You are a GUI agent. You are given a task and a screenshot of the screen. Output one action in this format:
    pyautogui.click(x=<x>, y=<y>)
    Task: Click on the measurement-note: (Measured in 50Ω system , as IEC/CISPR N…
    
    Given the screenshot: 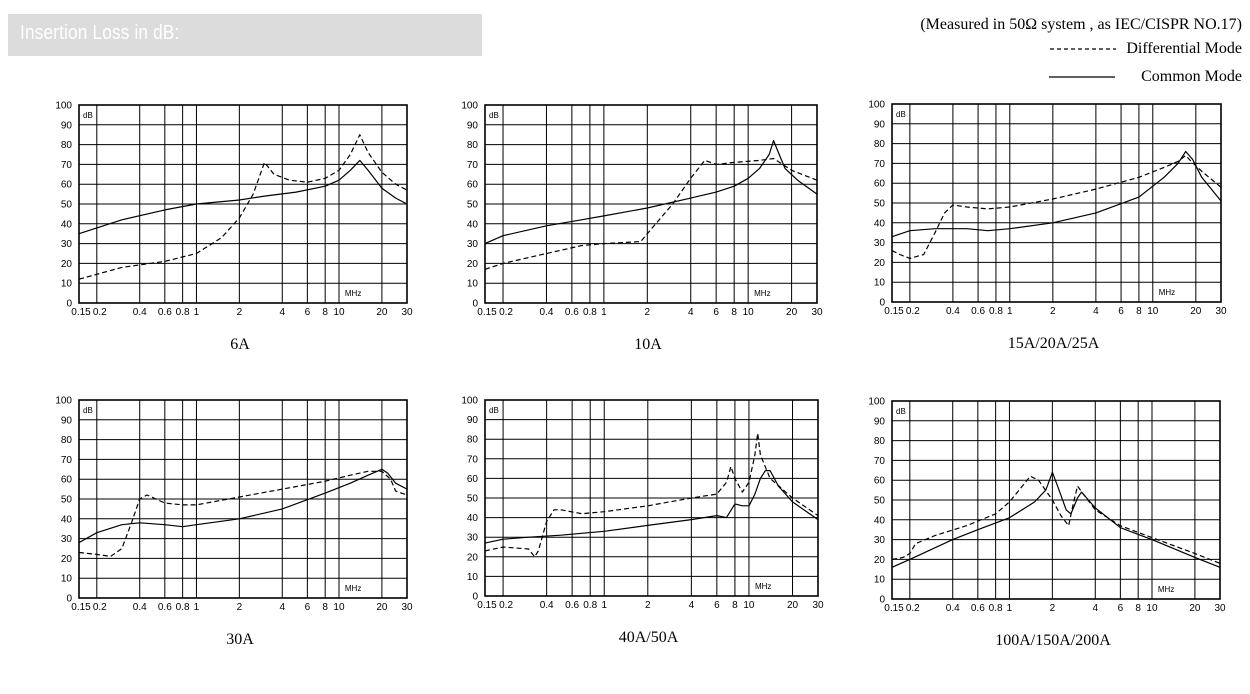 What is the action you would take?
    pyautogui.click(x=1081, y=24)
    